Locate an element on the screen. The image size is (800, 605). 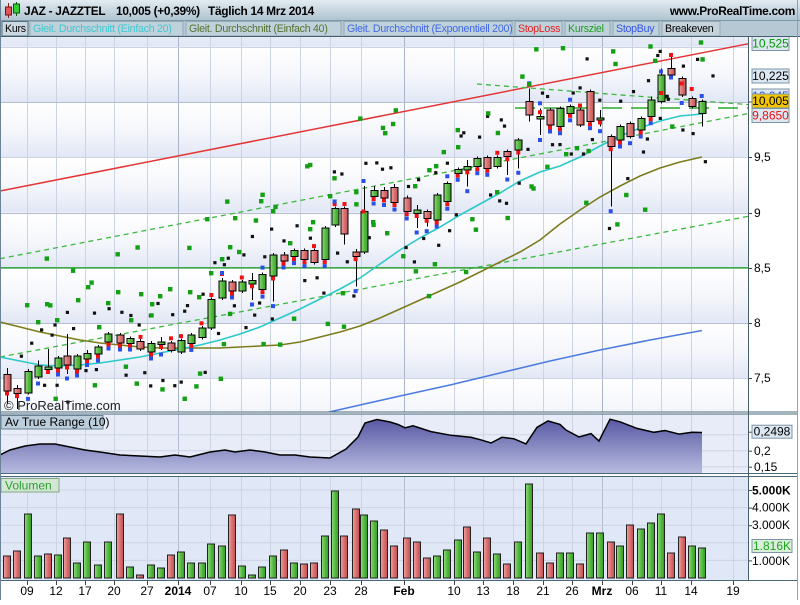
svg-text: 8,5 is located at coordinates (762, 268).